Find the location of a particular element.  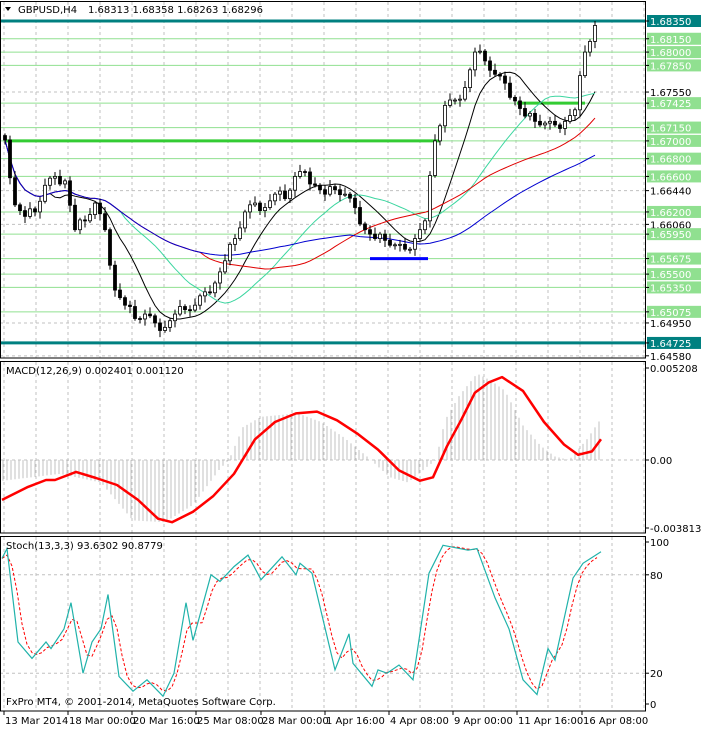

green-level-label: 1.67000 is located at coordinates (670, 142).